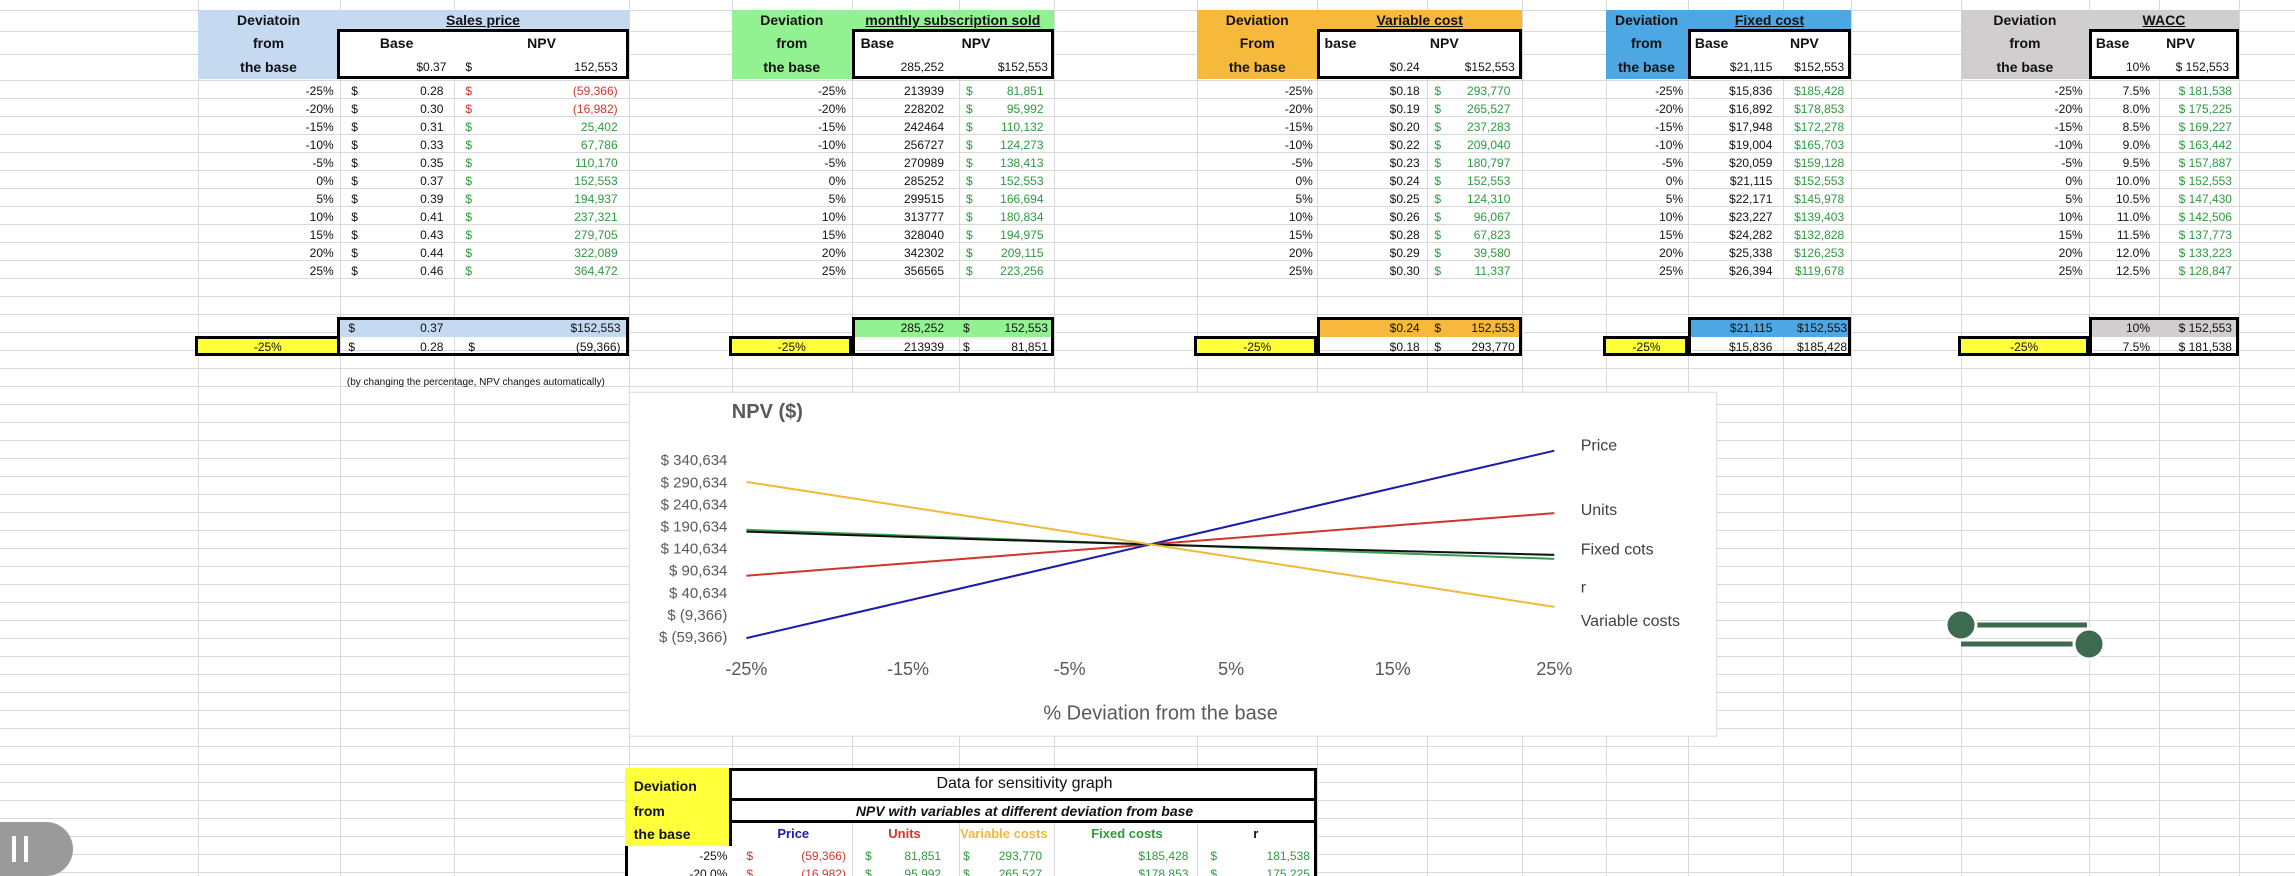 This screenshot has height=876, width=2295. What do you see at coordinates (1751, 126) in the screenshot?
I see `cell: $17,948` at bounding box center [1751, 126].